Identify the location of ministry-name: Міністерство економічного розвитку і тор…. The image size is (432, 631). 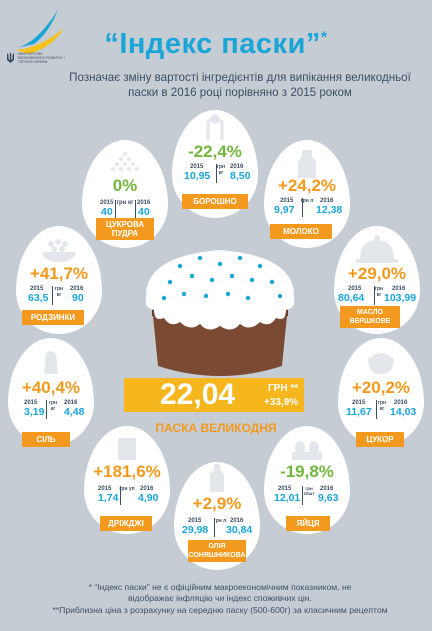
(41, 58).